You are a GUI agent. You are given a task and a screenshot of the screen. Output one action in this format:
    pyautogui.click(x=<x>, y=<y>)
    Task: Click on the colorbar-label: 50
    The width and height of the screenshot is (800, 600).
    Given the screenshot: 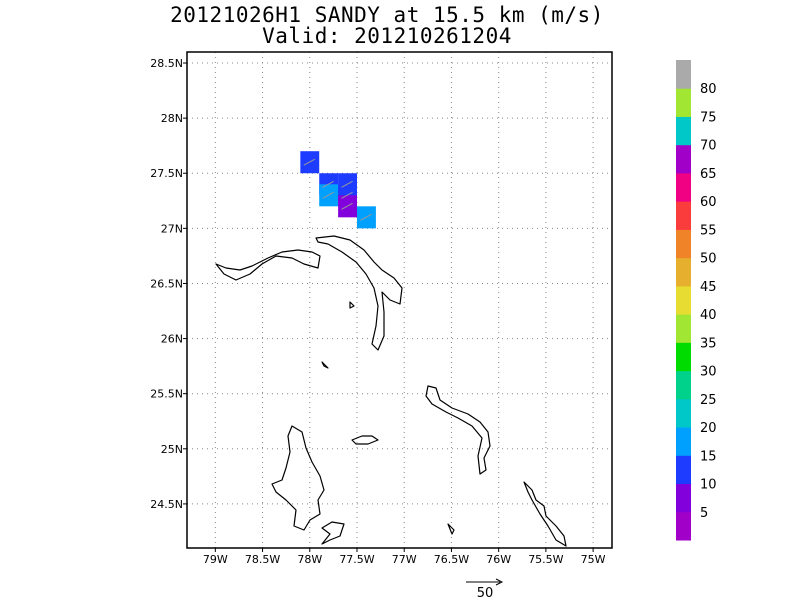 What is the action you would take?
    pyautogui.click(x=708, y=259)
    